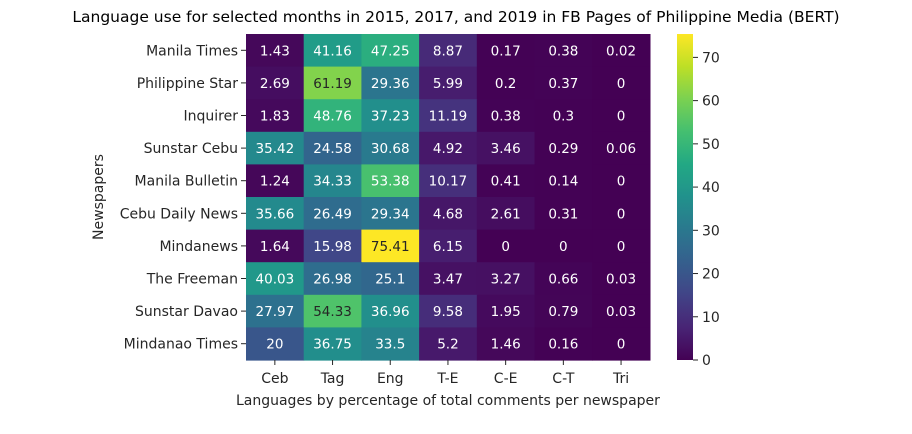 This screenshot has height=434, width=912. Describe the element at coordinates (191, 149) in the screenshot. I see `row-tick-label: Sunstar Cebu` at that location.